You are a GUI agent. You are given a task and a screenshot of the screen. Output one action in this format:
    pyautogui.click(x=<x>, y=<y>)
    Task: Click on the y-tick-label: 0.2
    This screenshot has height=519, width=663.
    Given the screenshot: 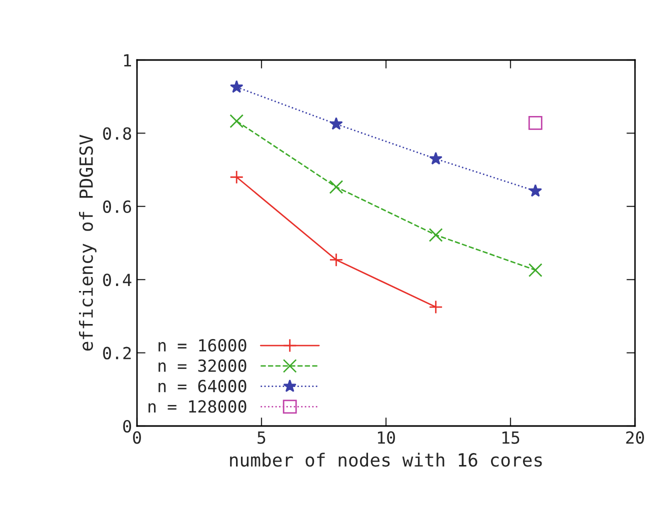 What is the action you would take?
    pyautogui.click(x=117, y=353)
    